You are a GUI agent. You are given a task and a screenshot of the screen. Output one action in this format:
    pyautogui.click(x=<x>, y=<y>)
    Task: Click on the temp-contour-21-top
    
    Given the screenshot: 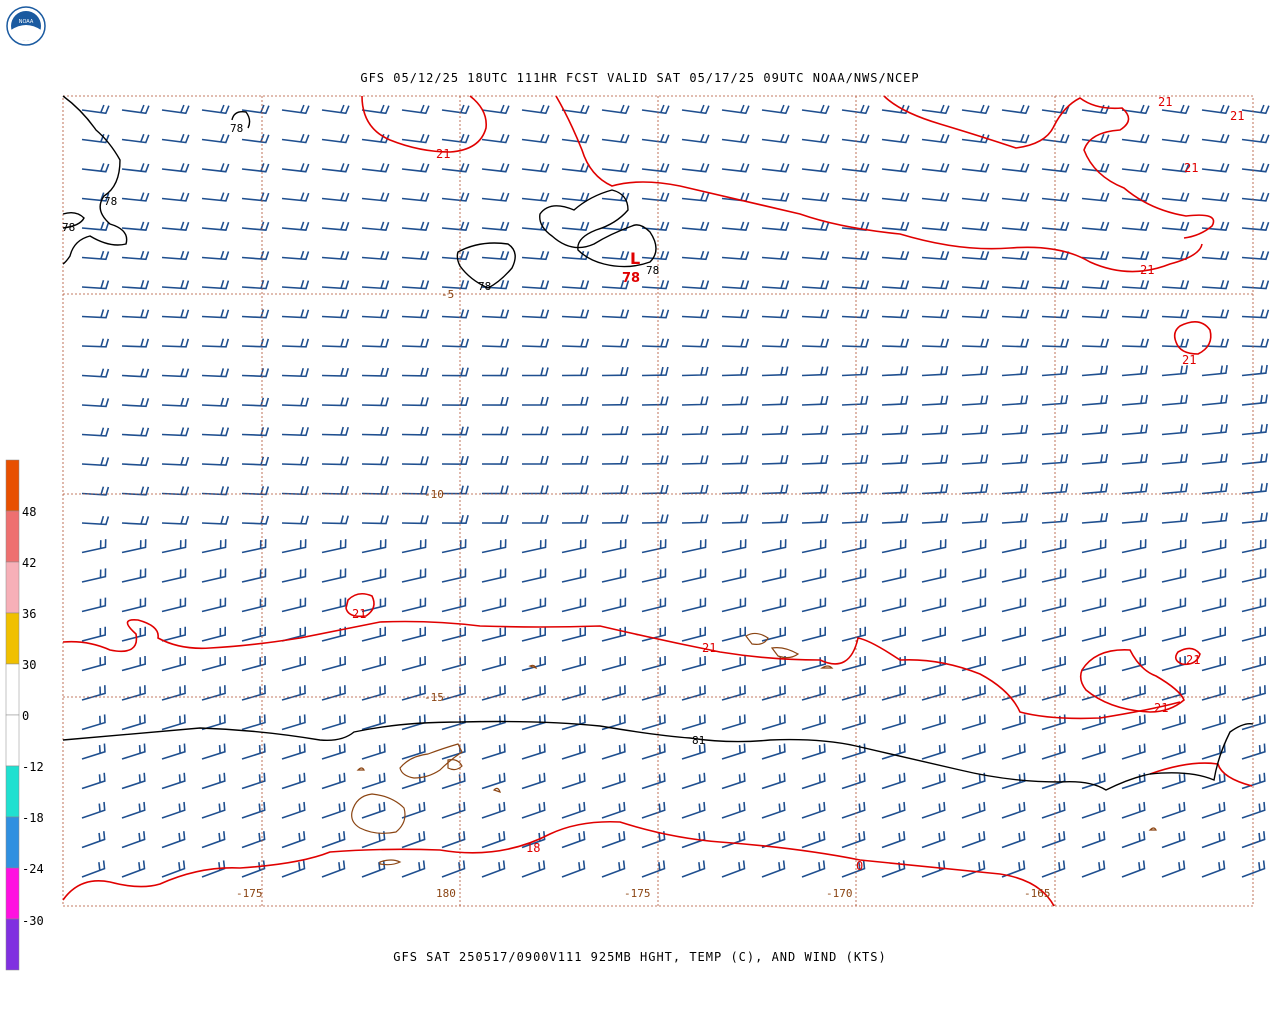 What is the action you would take?
    pyautogui.click(x=879, y=184)
    